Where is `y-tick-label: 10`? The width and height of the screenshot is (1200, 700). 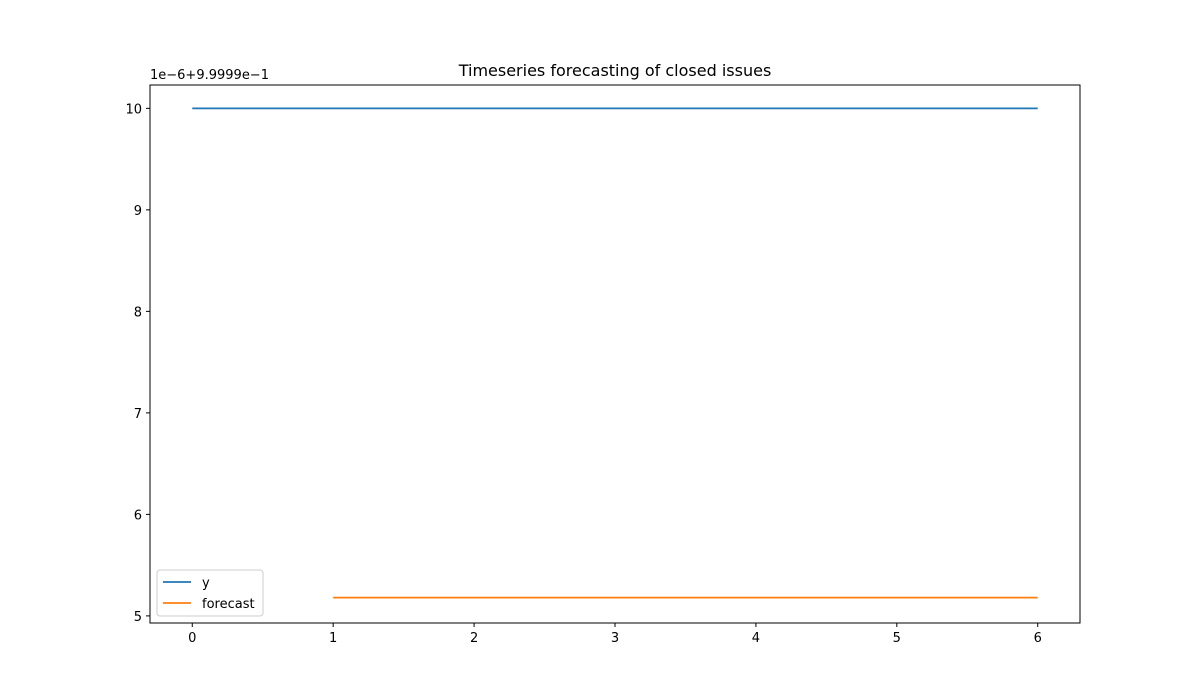 y-tick-label: 10 is located at coordinates (133, 109).